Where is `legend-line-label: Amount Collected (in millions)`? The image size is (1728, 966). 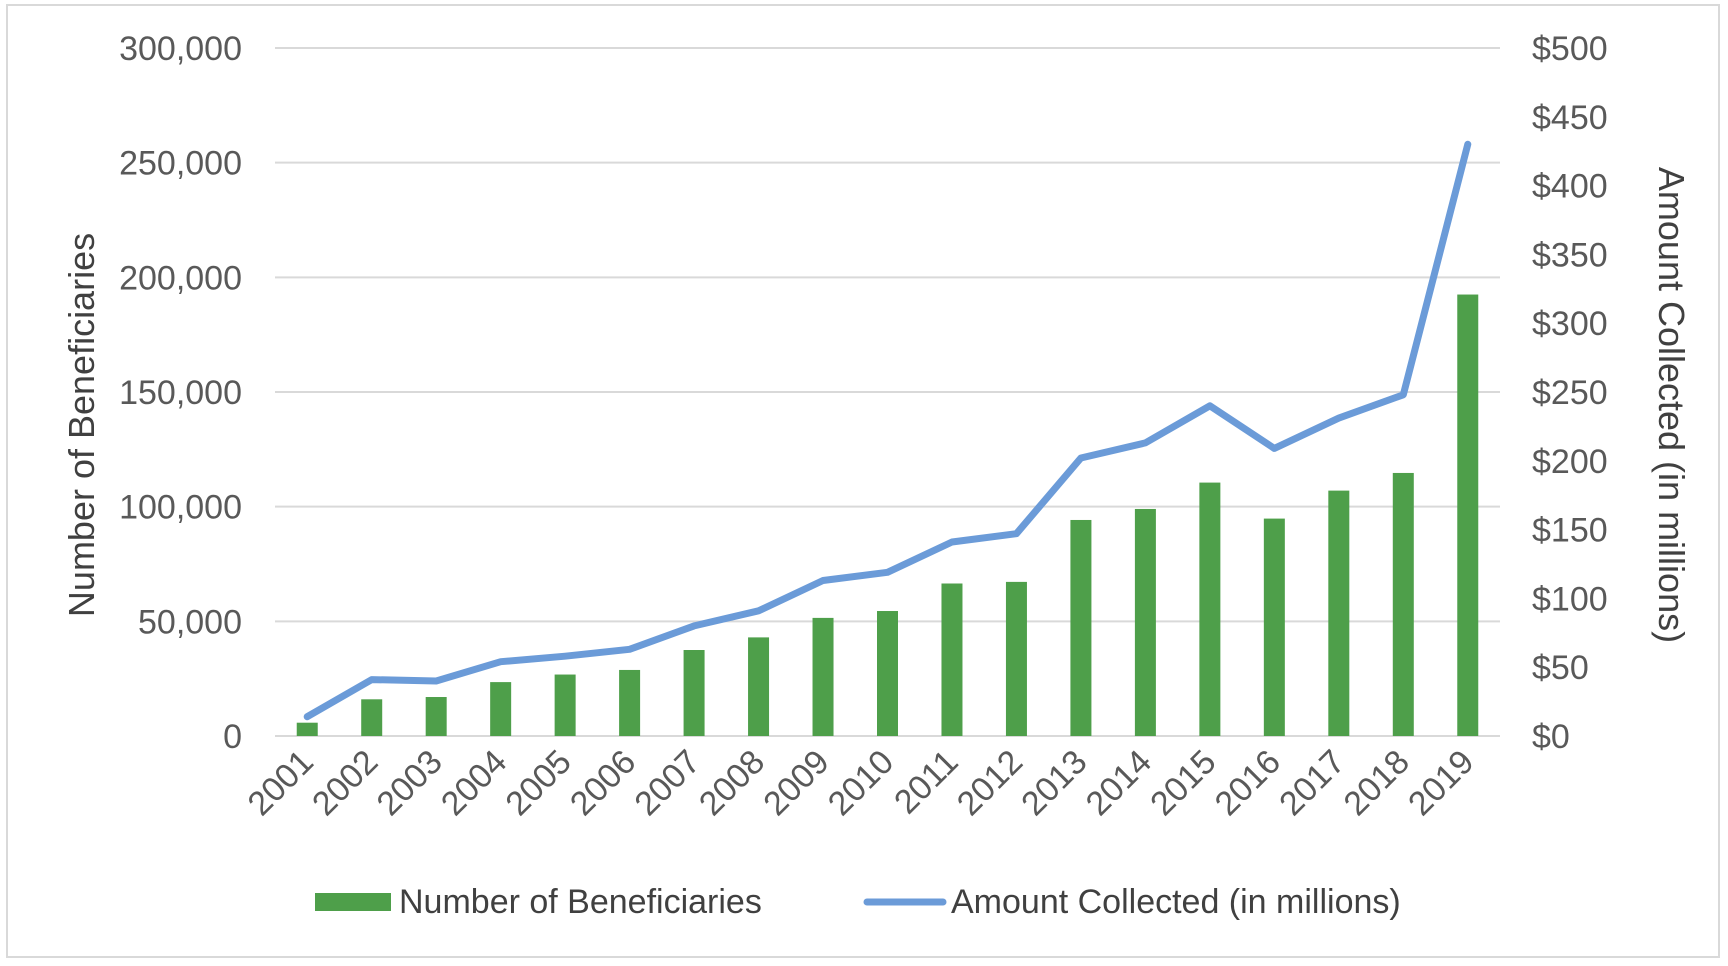 legend-line-label: Amount Collected (in millions) is located at coordinates (1176, 902).